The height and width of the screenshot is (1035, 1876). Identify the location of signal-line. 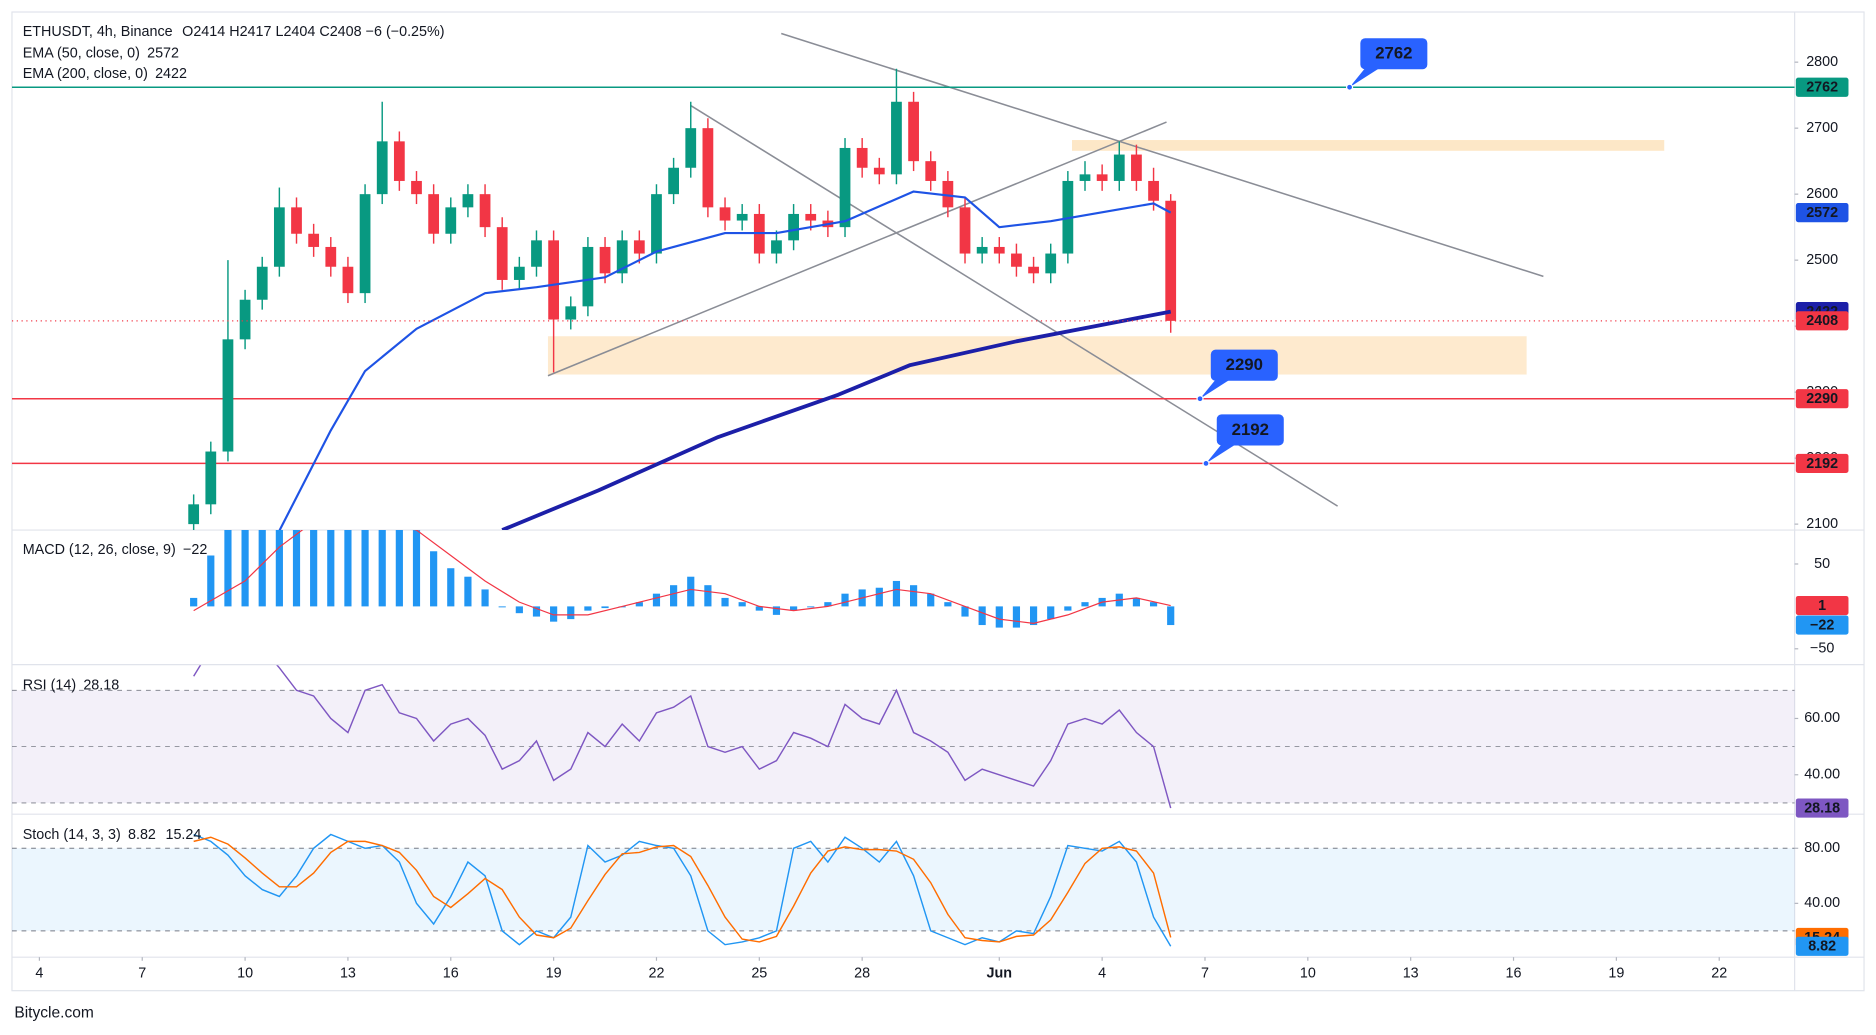
(682, 577).